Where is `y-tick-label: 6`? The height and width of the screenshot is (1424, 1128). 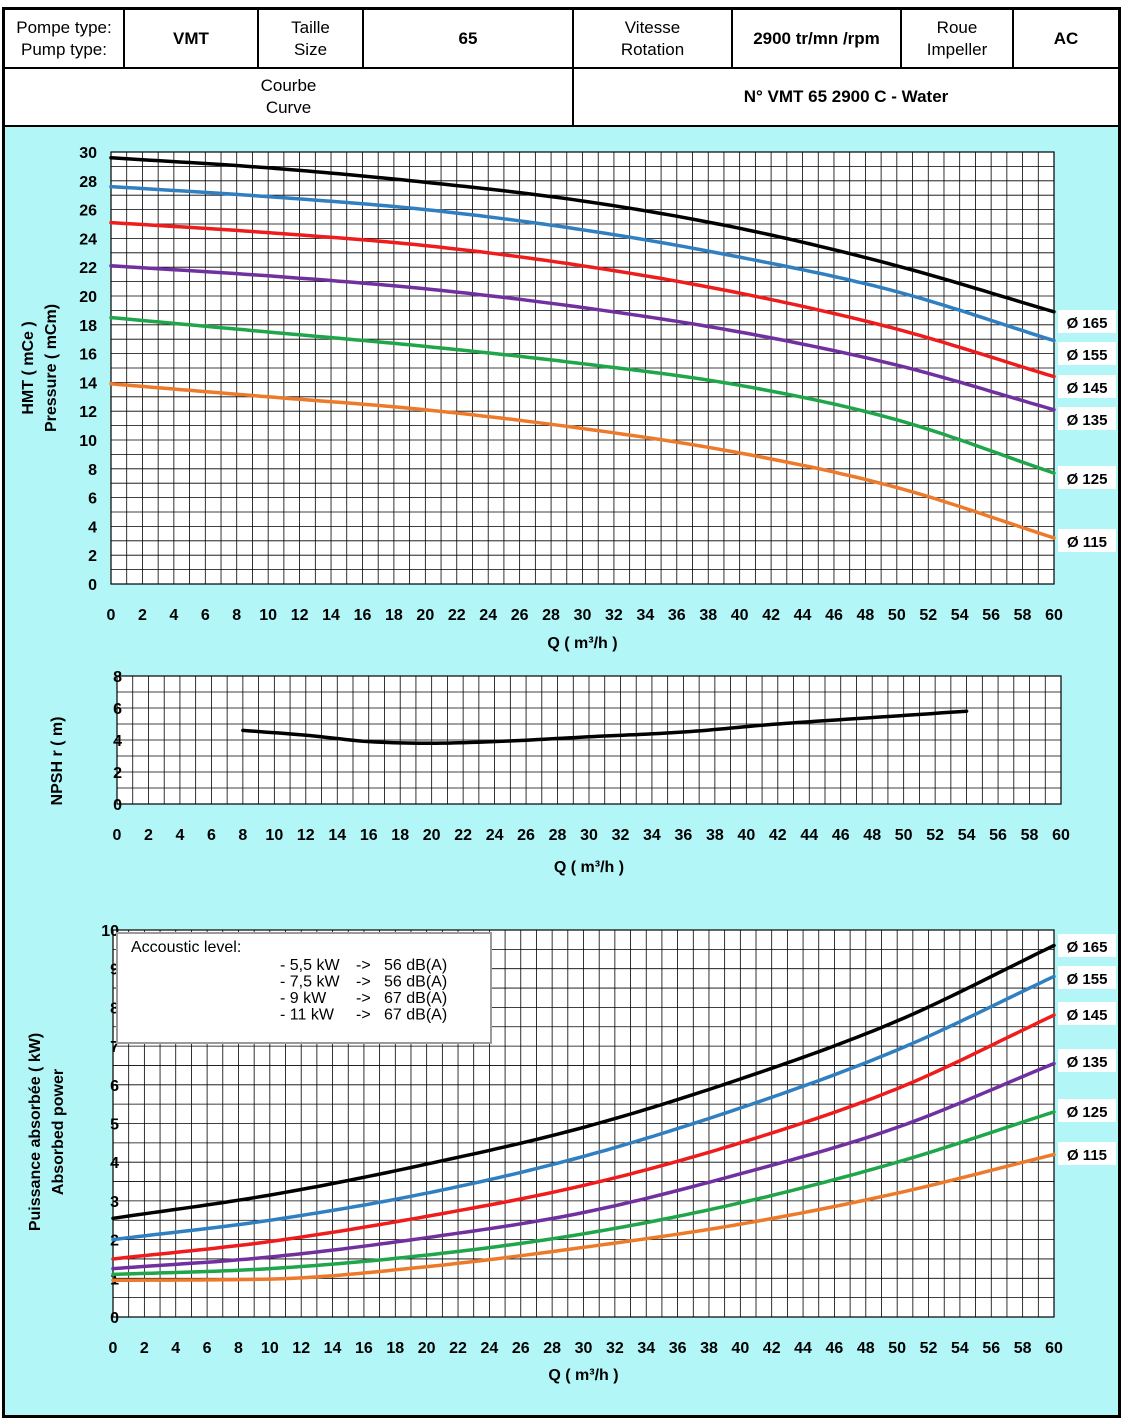 y-tick-label: 6 is located at coordinates (114, 1086).